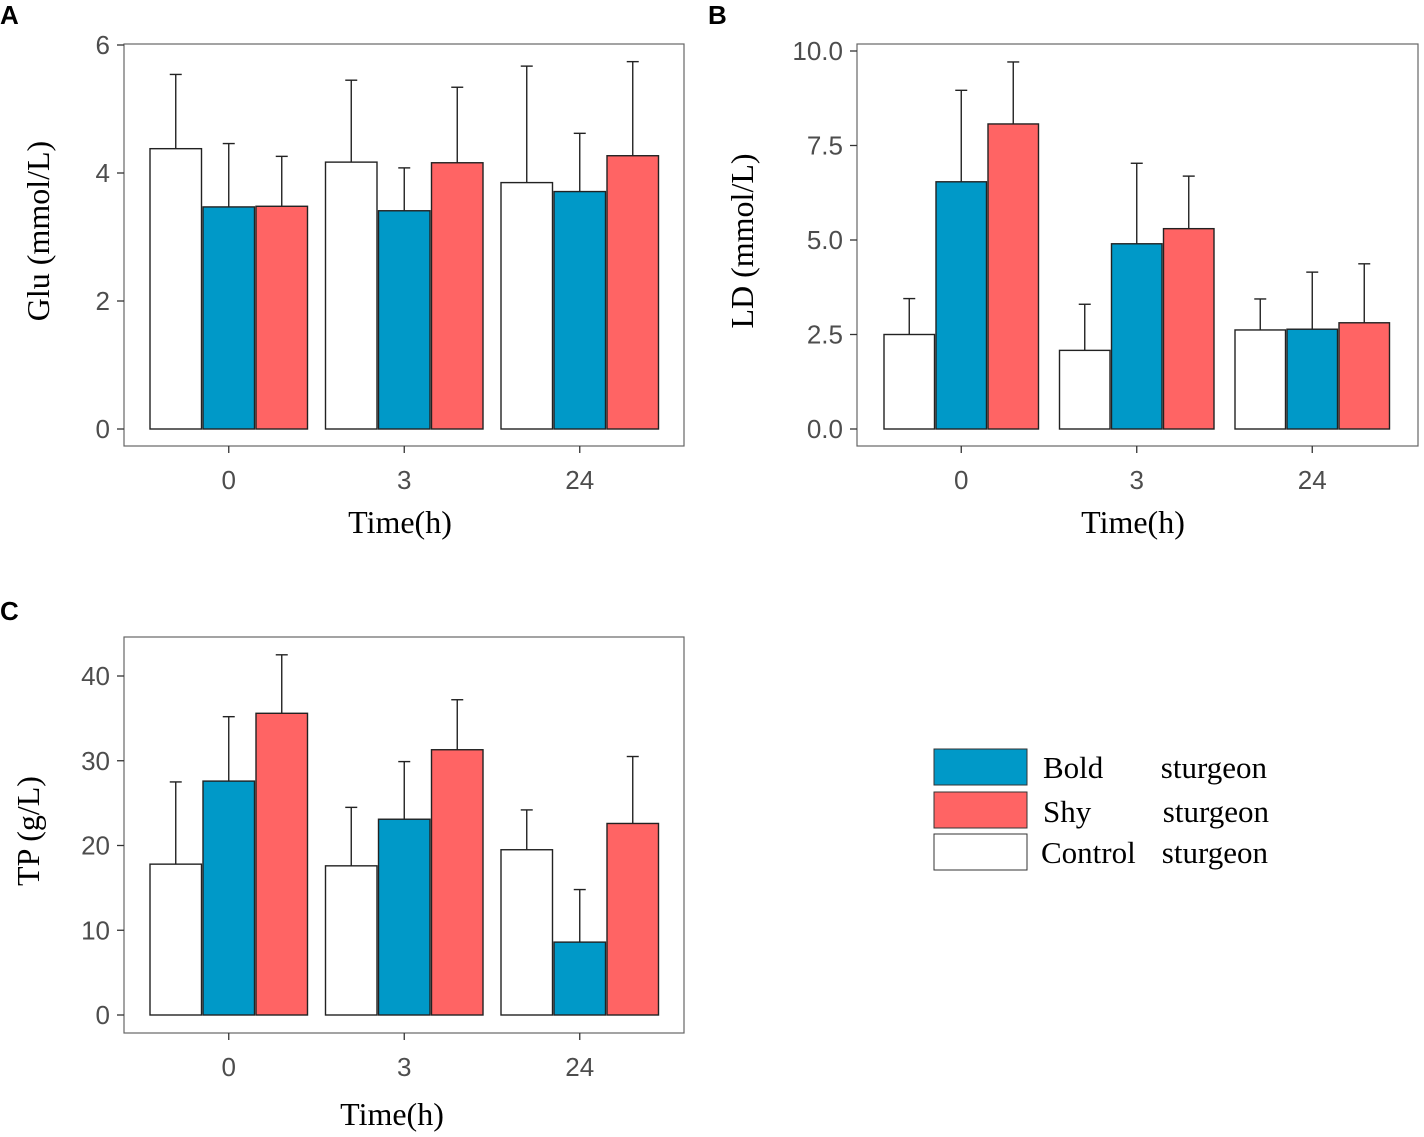 This screenshot has height=1137, width=1424. Describe the element at coordinates (95, 930) in the screenshot. I see `y-tick-label: 10` at that location.